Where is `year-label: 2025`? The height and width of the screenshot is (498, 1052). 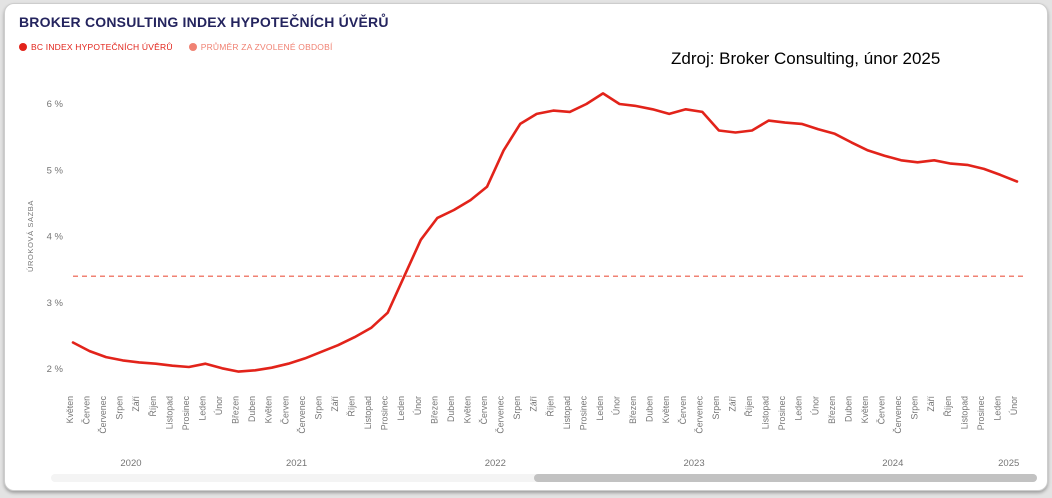 year-label: 2025 is located at coordinates (1008, 463).